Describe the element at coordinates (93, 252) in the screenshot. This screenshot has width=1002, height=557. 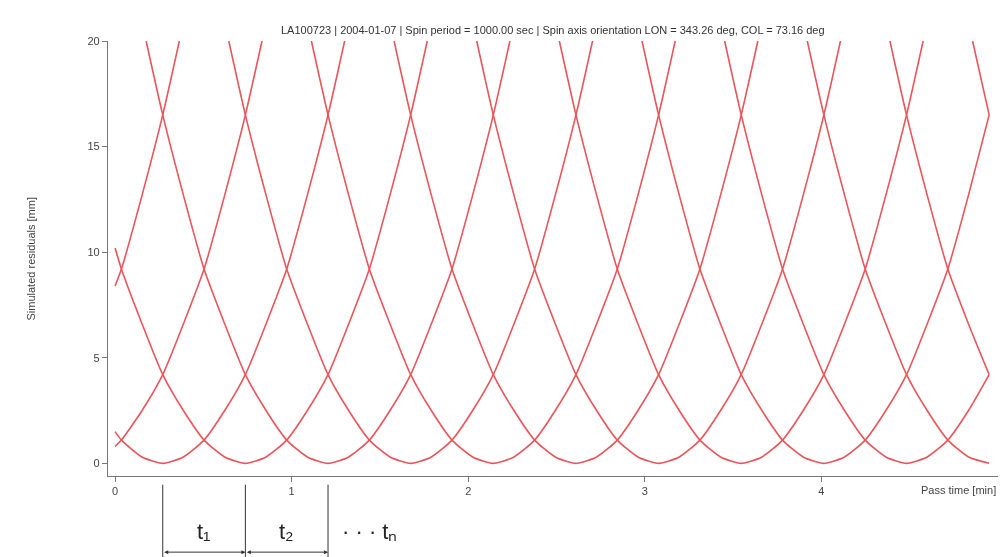
I see `y-tick-label: 10` at that location.